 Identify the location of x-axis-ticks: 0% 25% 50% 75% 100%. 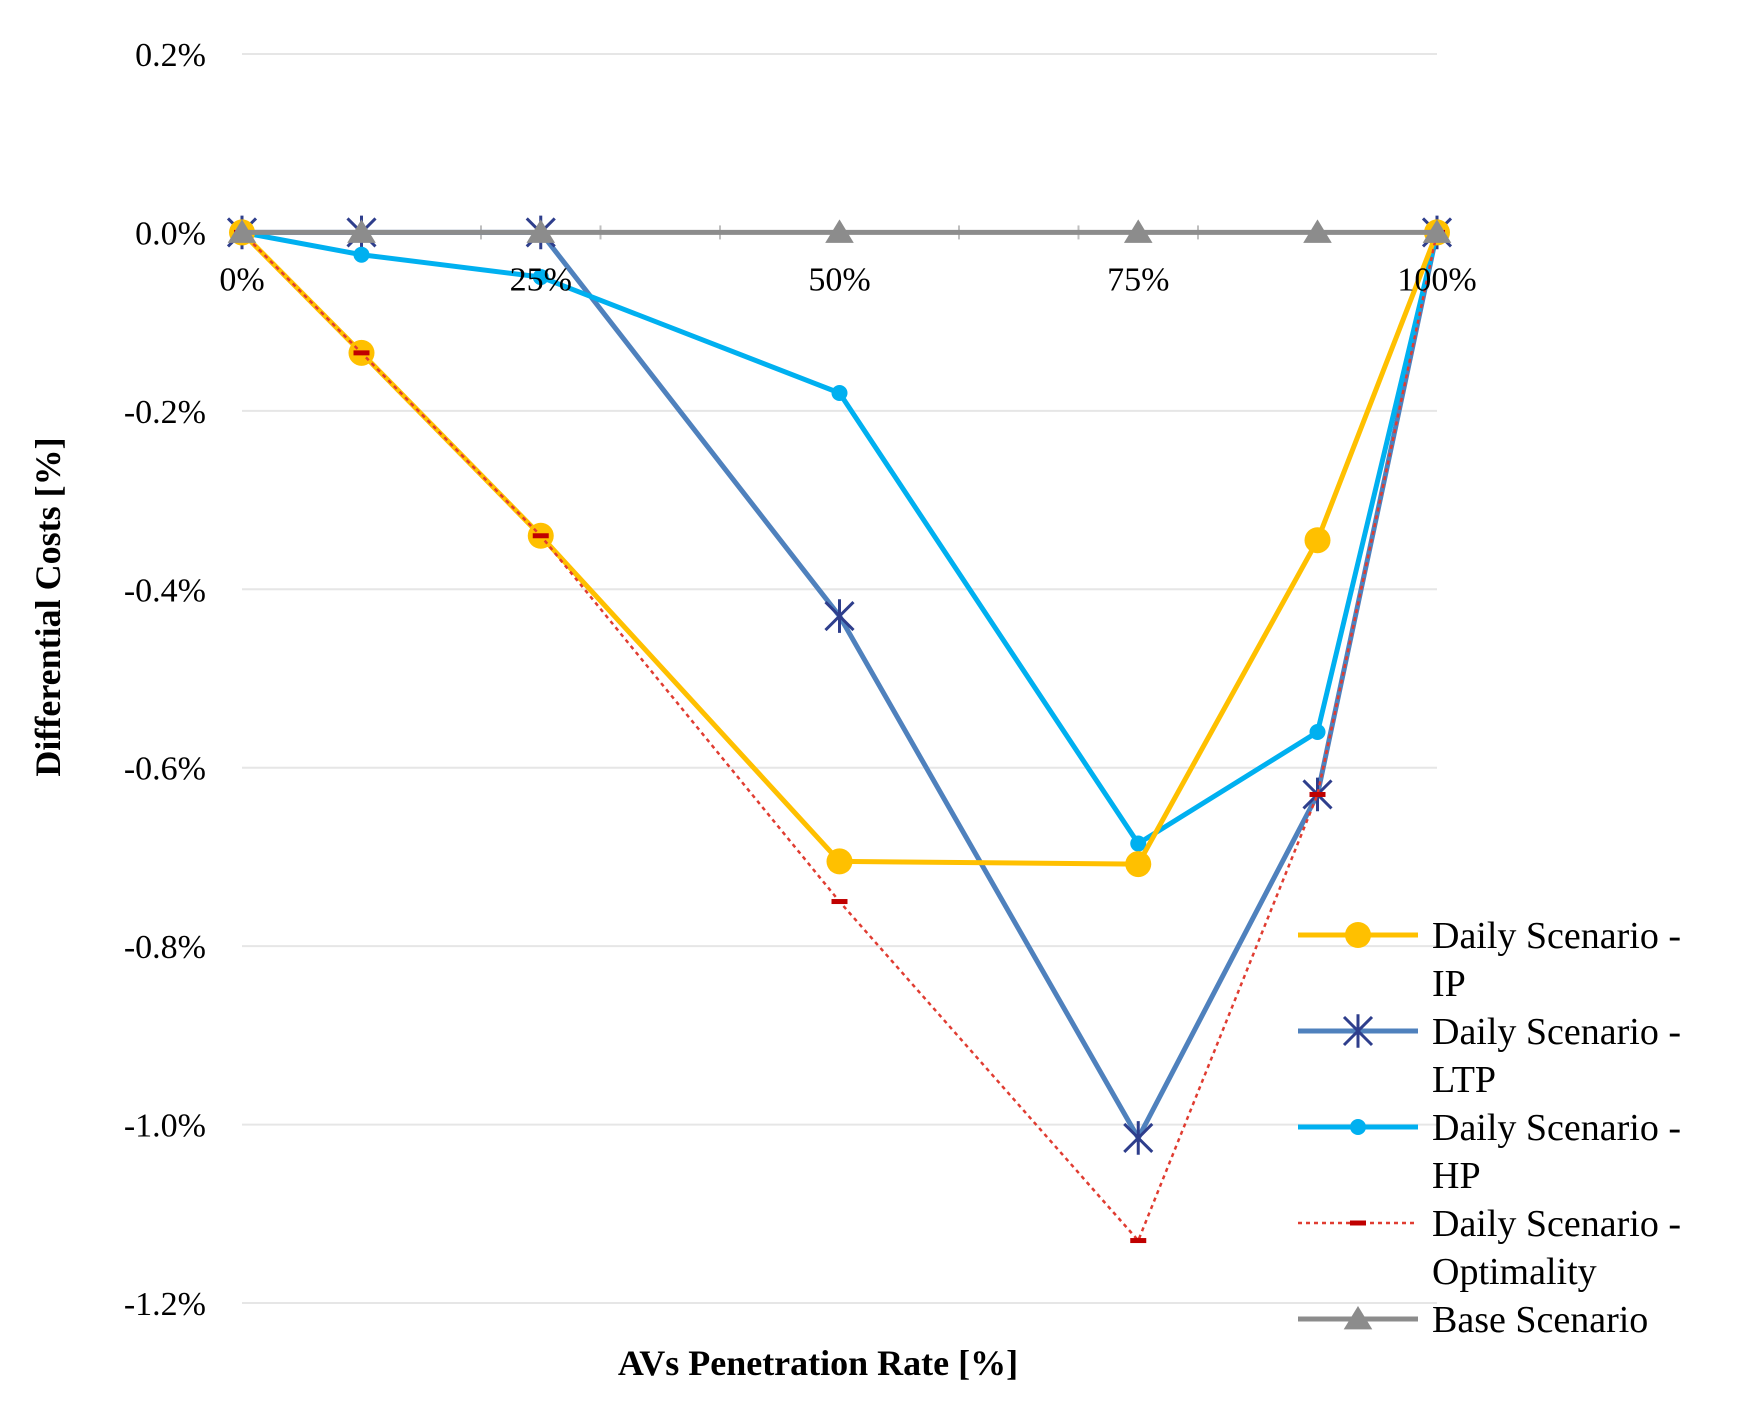
(847, 279).